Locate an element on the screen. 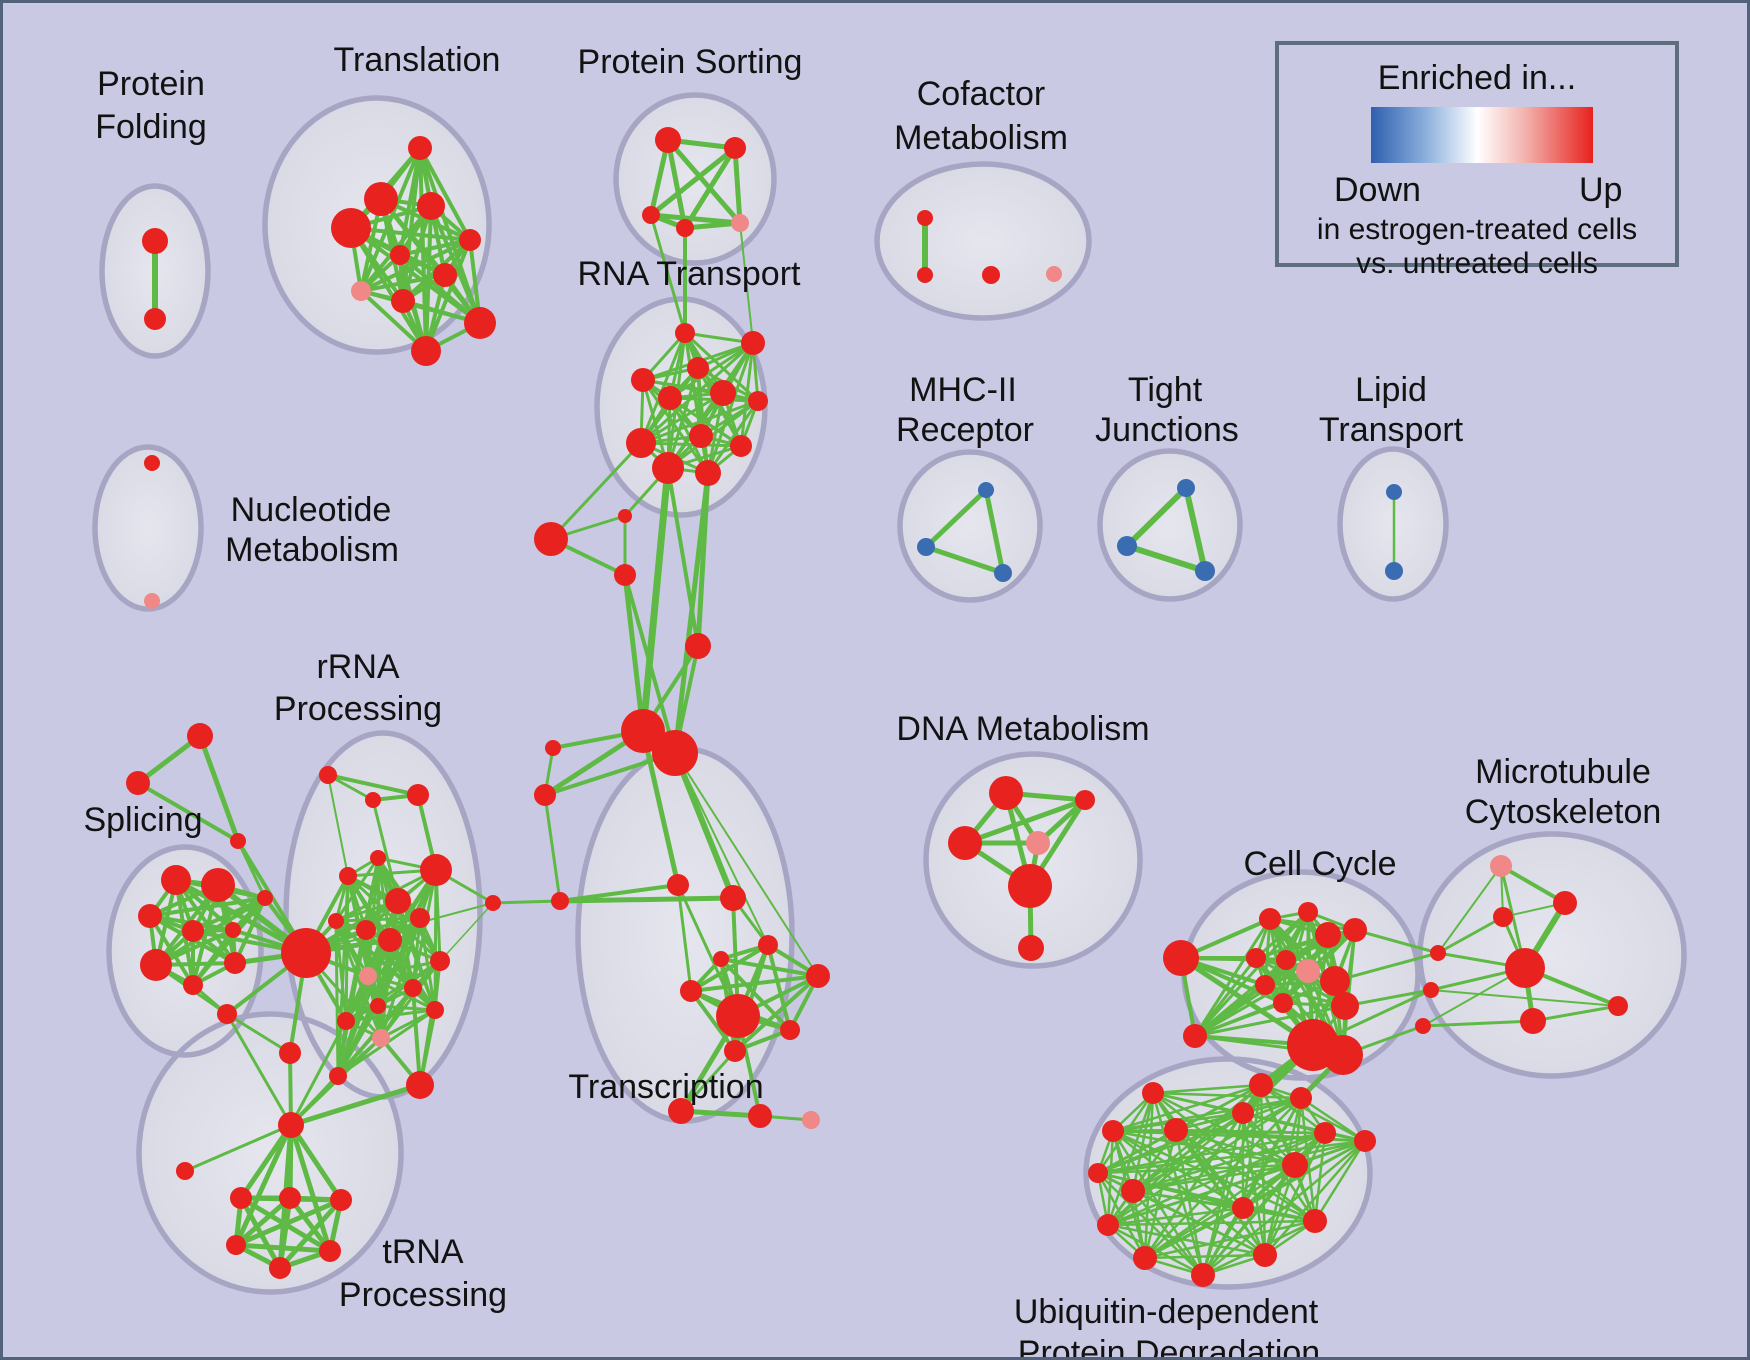  network-node-T0 is located at coordinates (420, 148).